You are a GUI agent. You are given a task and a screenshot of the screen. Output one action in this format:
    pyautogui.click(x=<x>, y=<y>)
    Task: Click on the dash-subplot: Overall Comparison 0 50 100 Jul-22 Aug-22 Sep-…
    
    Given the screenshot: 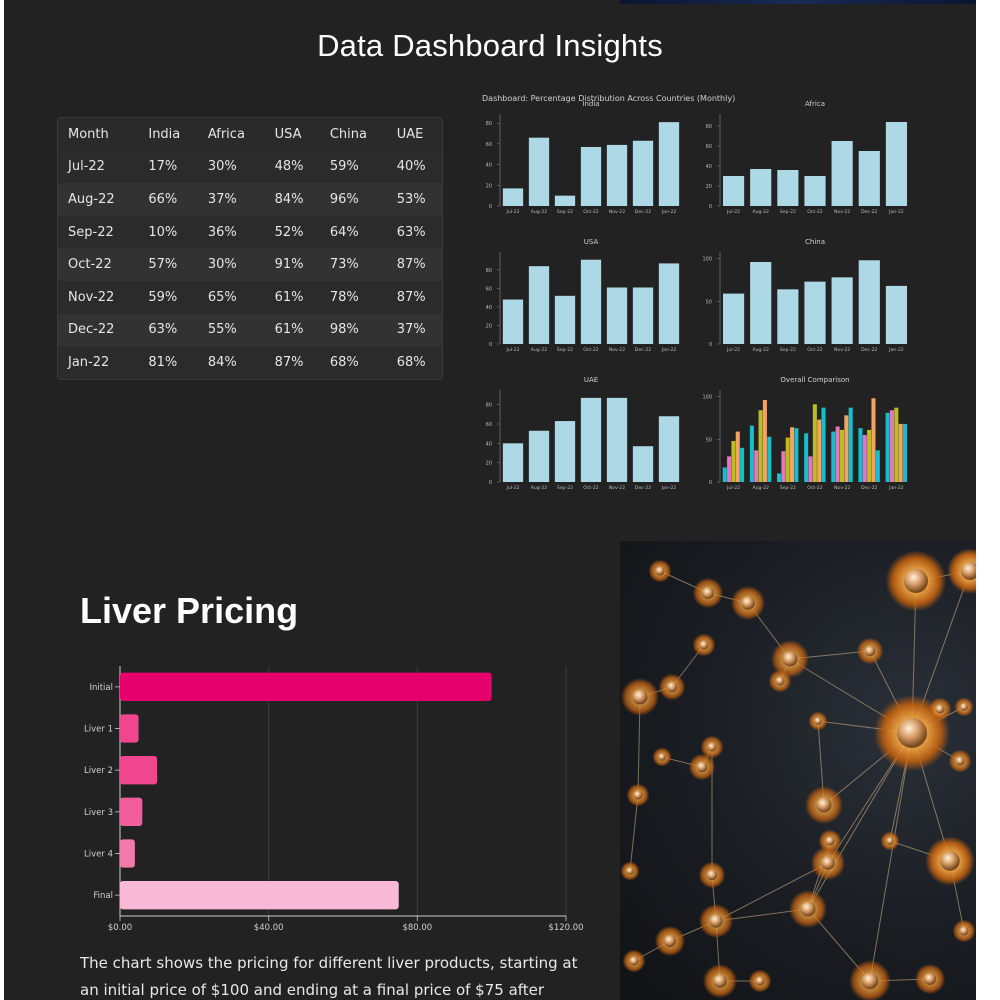 What is the action you would take?
    pyautogui.click(x=804, y=433)
    